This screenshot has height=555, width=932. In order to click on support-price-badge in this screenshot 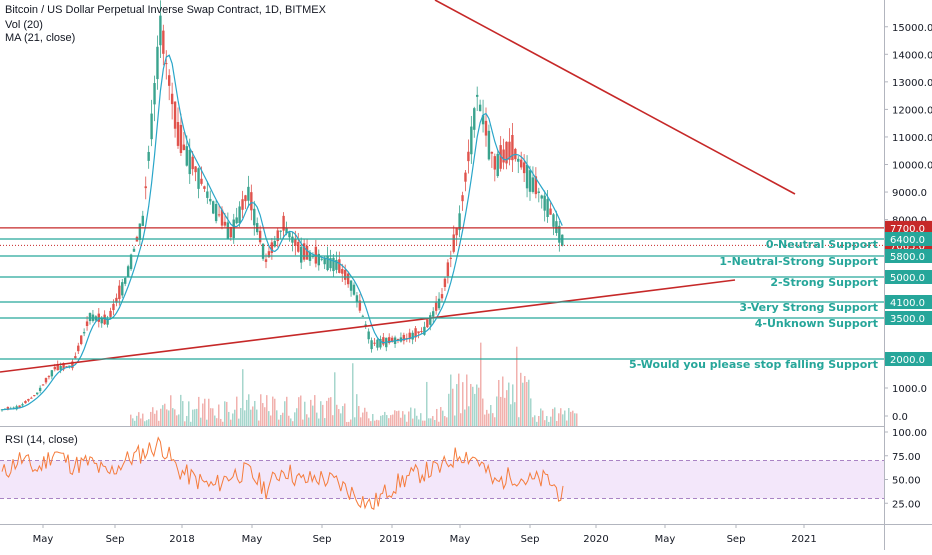, I will do `click(908, 359)`.